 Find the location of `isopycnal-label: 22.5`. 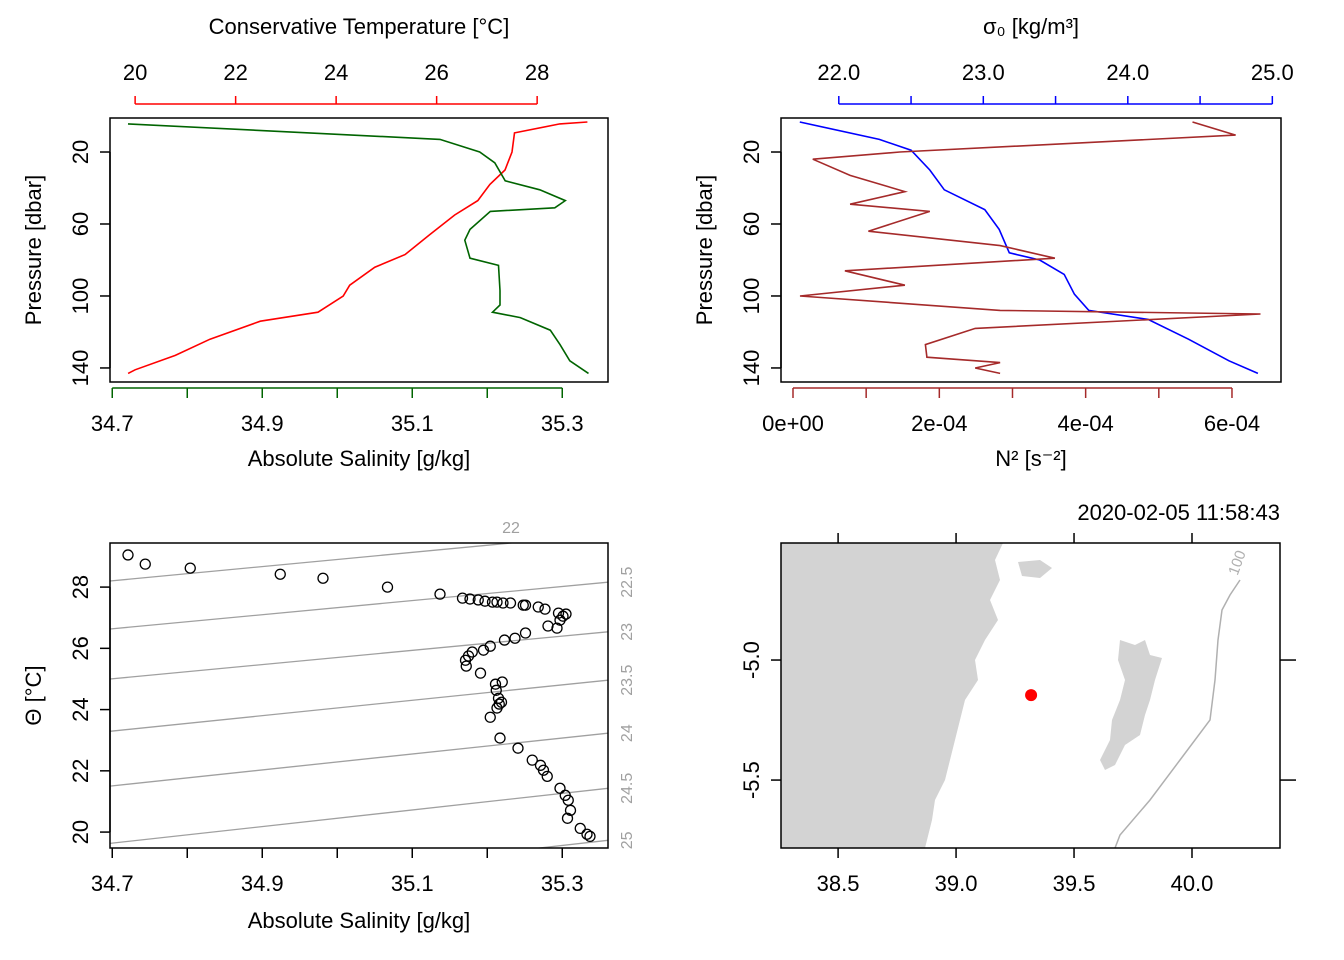

isopycnal-label: 22.5 is located at coordinates (627, 582).